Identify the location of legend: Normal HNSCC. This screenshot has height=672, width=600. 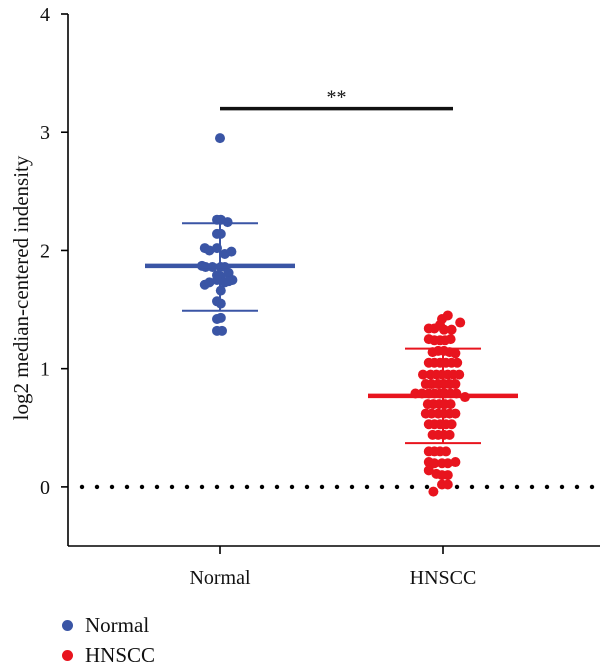
(108, 640).